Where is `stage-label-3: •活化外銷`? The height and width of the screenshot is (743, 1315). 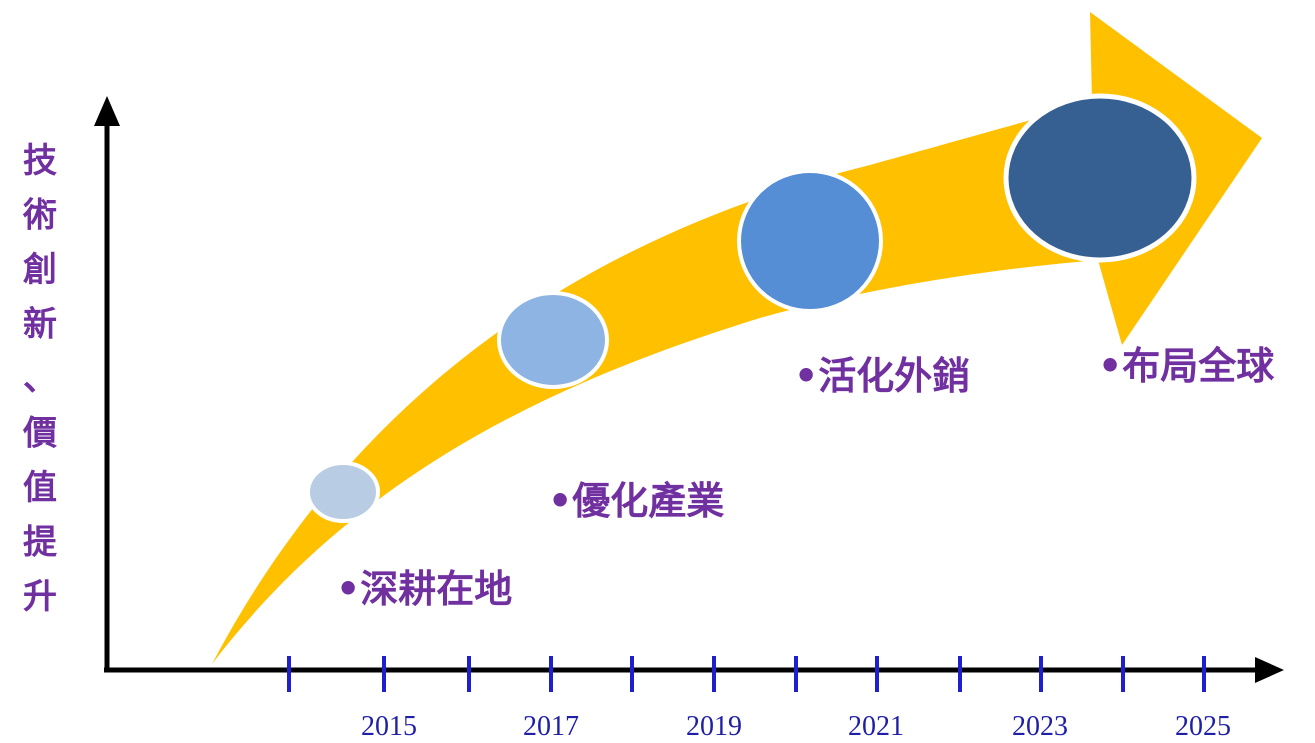 stage-label-3: •活化外銷 is located at coordinates (882, 376).